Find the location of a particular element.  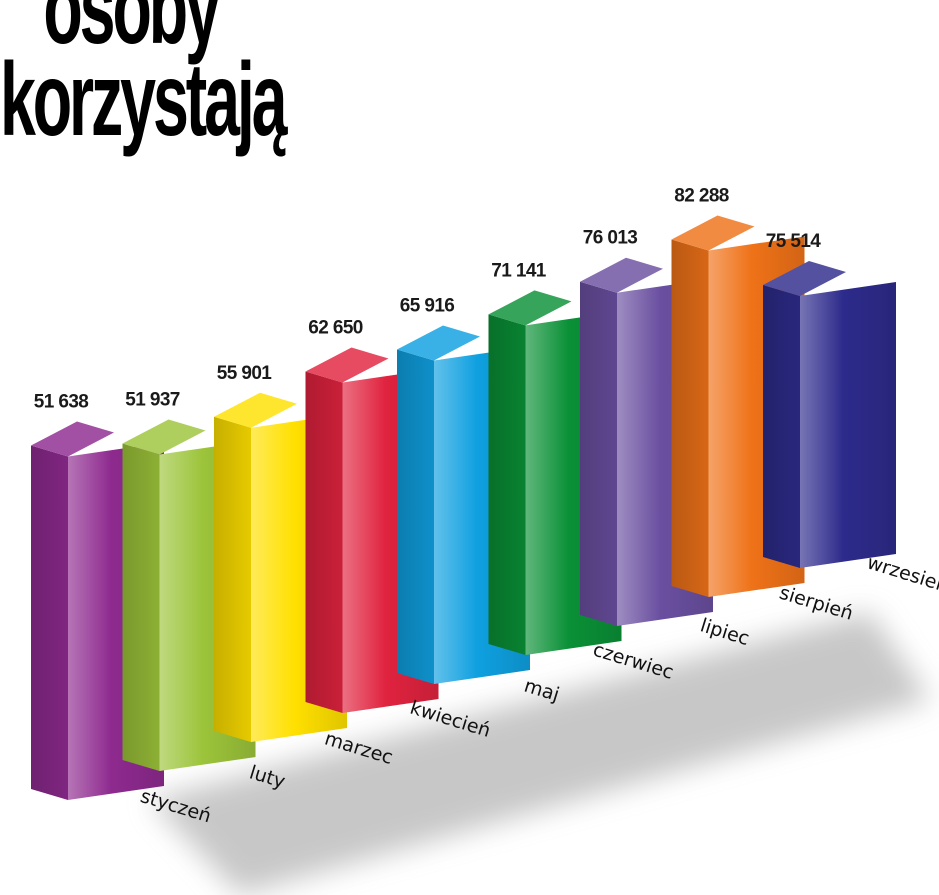

month-label: lipiec is located at coordinates (725, 632).